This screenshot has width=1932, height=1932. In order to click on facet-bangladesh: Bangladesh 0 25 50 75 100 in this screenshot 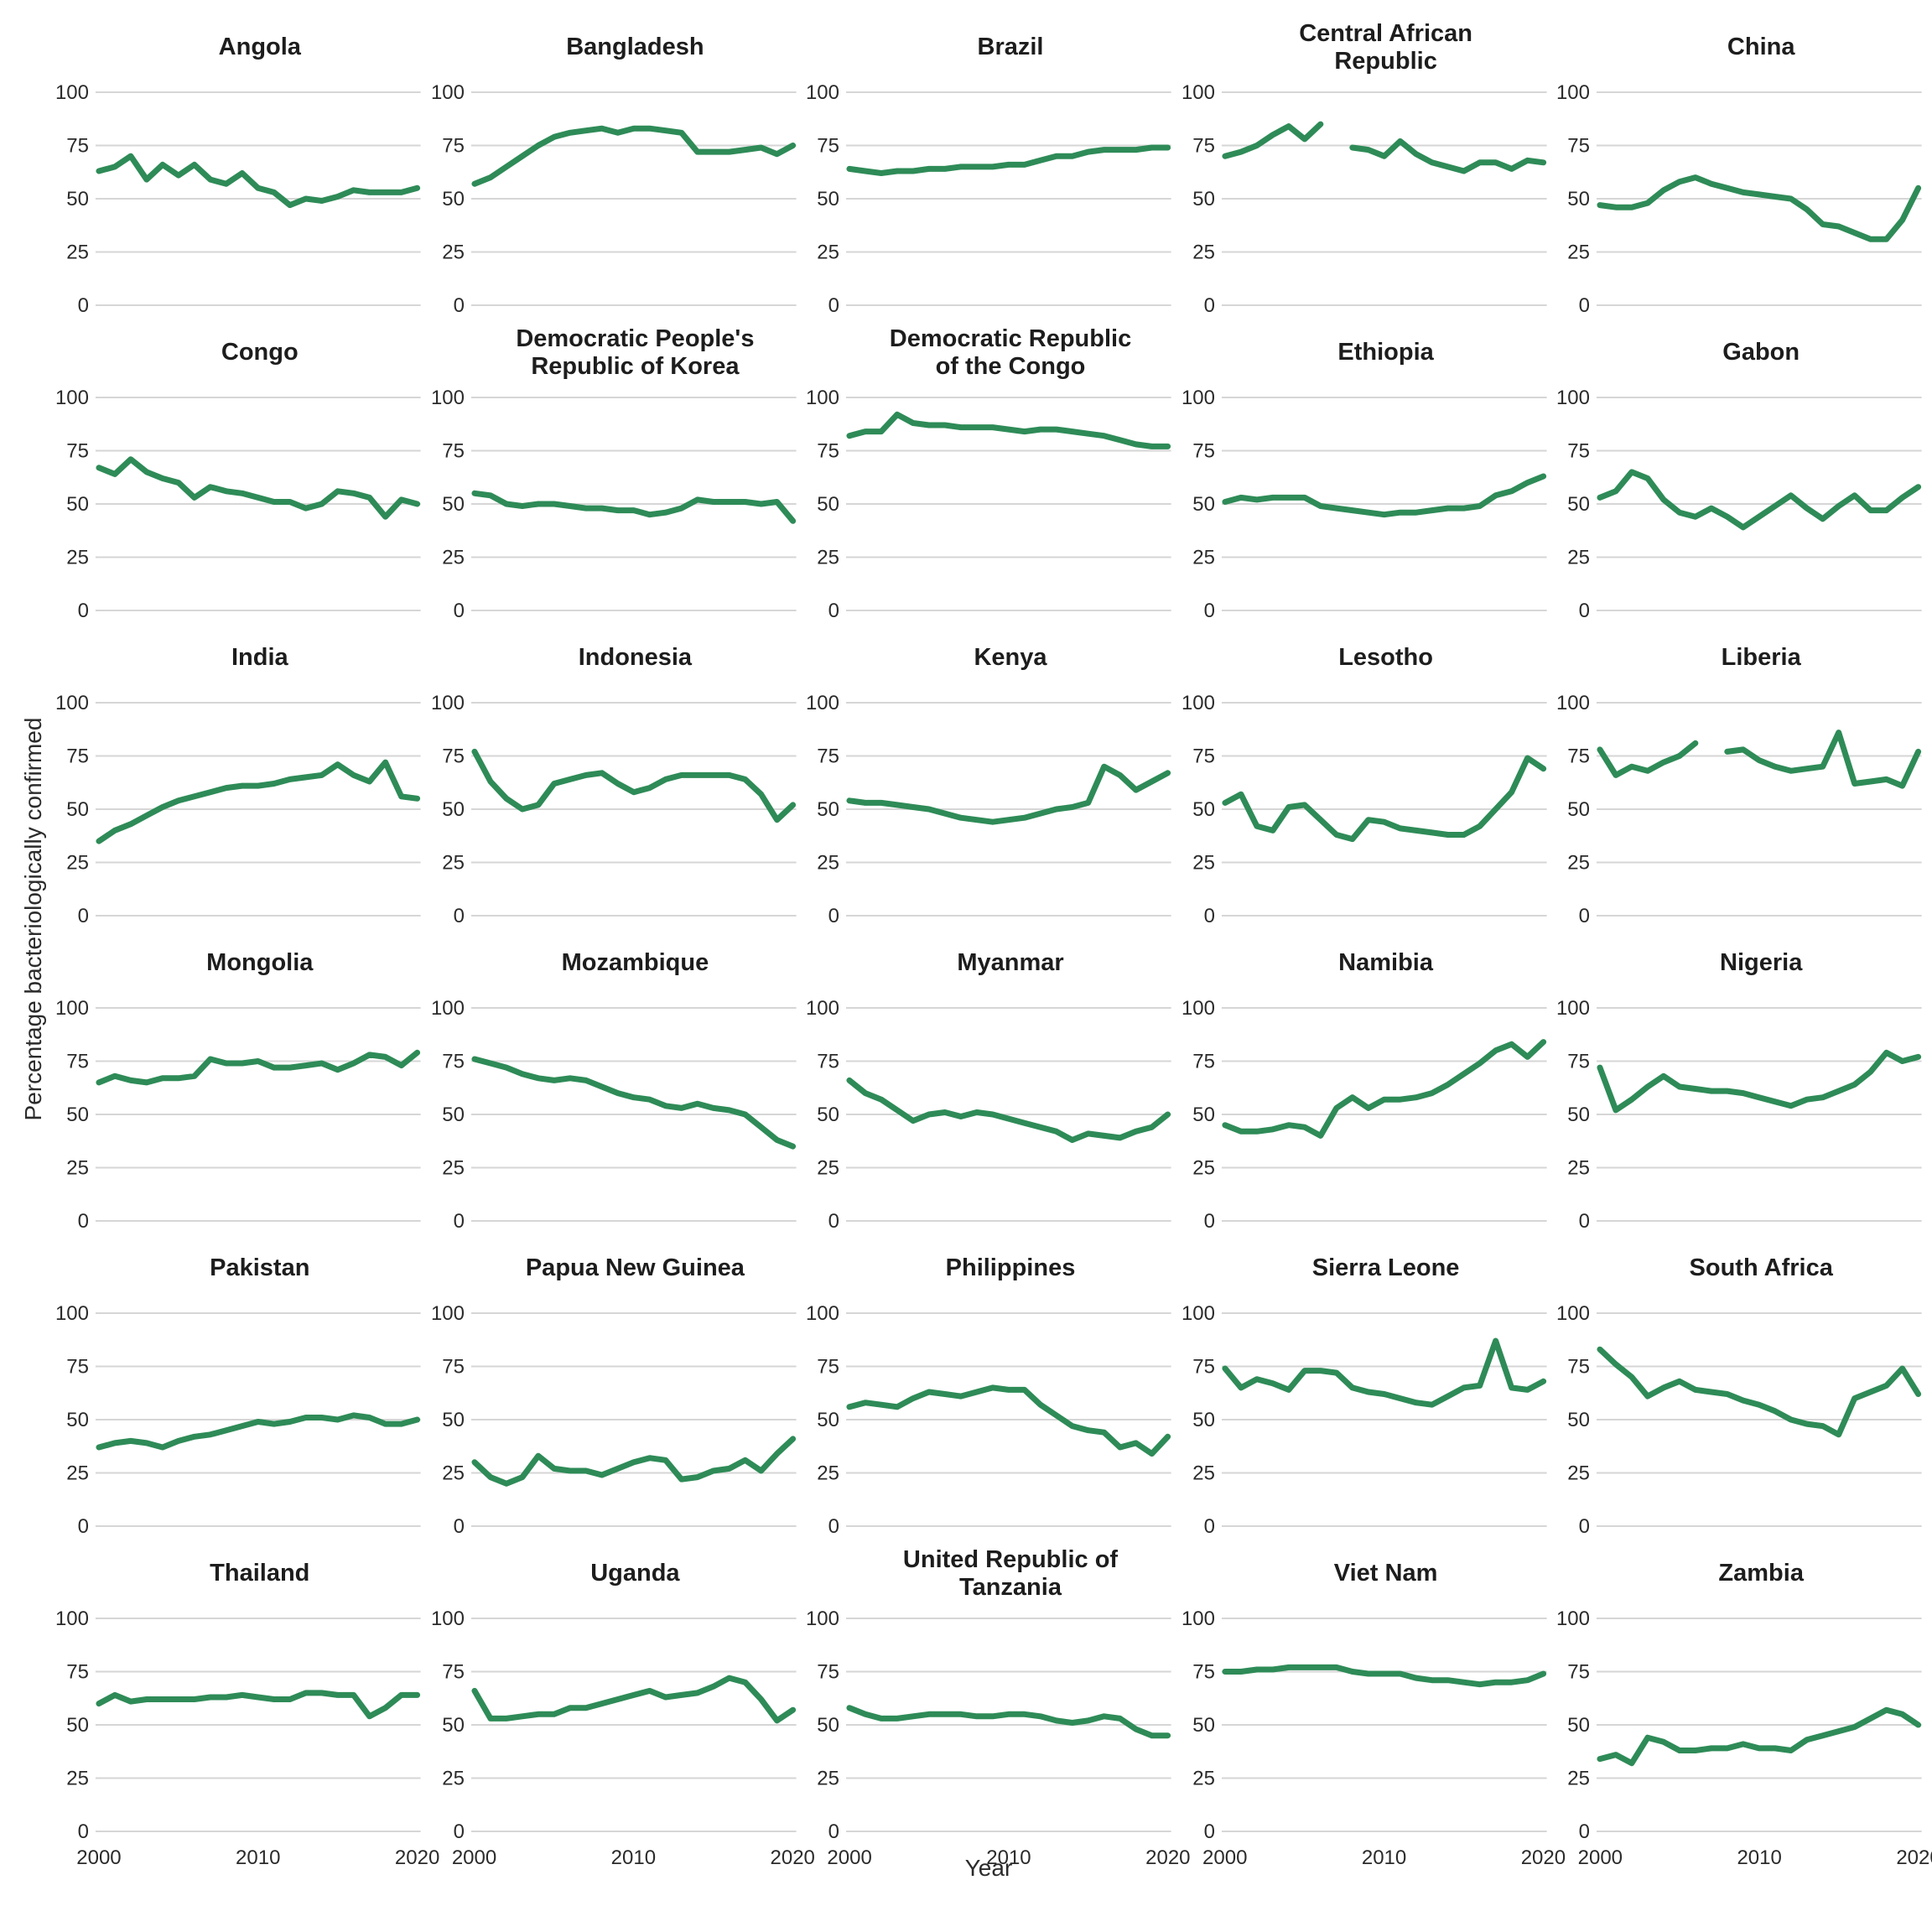, I will do `click(613, 164)`.